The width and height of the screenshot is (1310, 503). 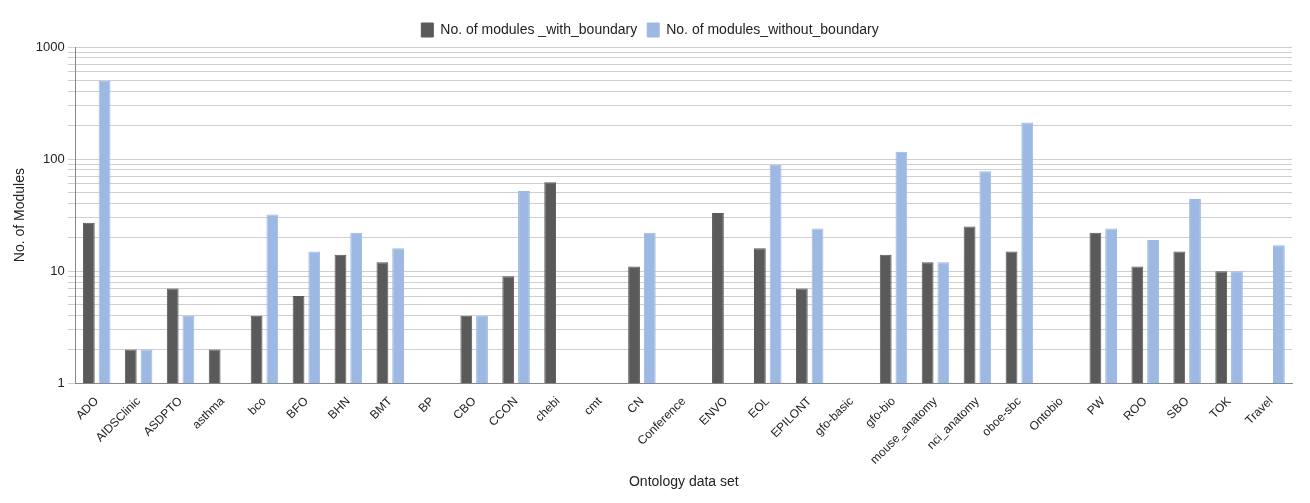 What do you see at coordinates (592, 405) in the screenshot?
I see `x-tick-label: cmt` at bounding box center [592, 405].